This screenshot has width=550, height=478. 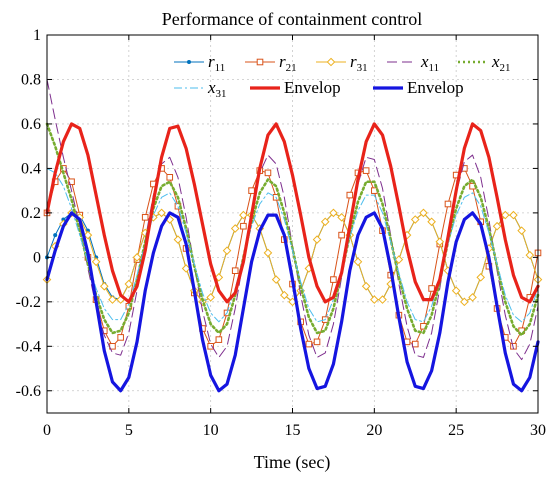 I want to click on y-tick-label: -0.2, so click(x=28, y=302).